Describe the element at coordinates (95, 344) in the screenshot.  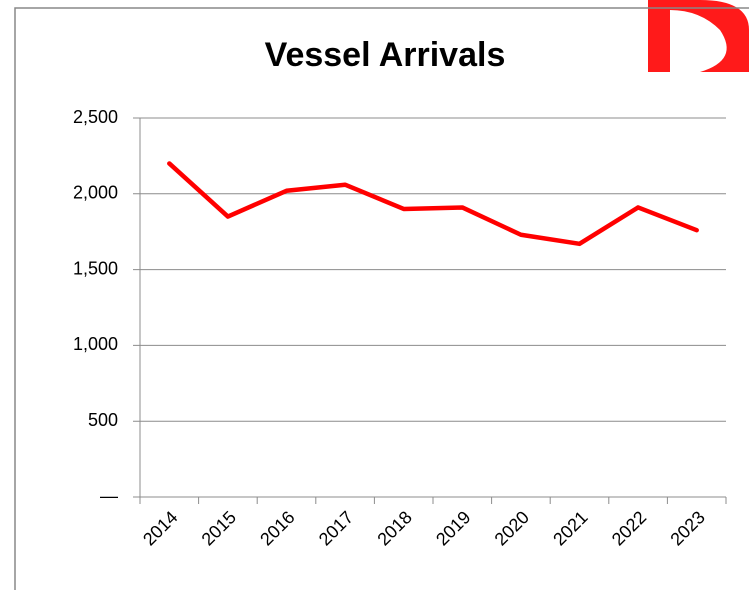
I see `y-tick-label: 1,000` at that location.